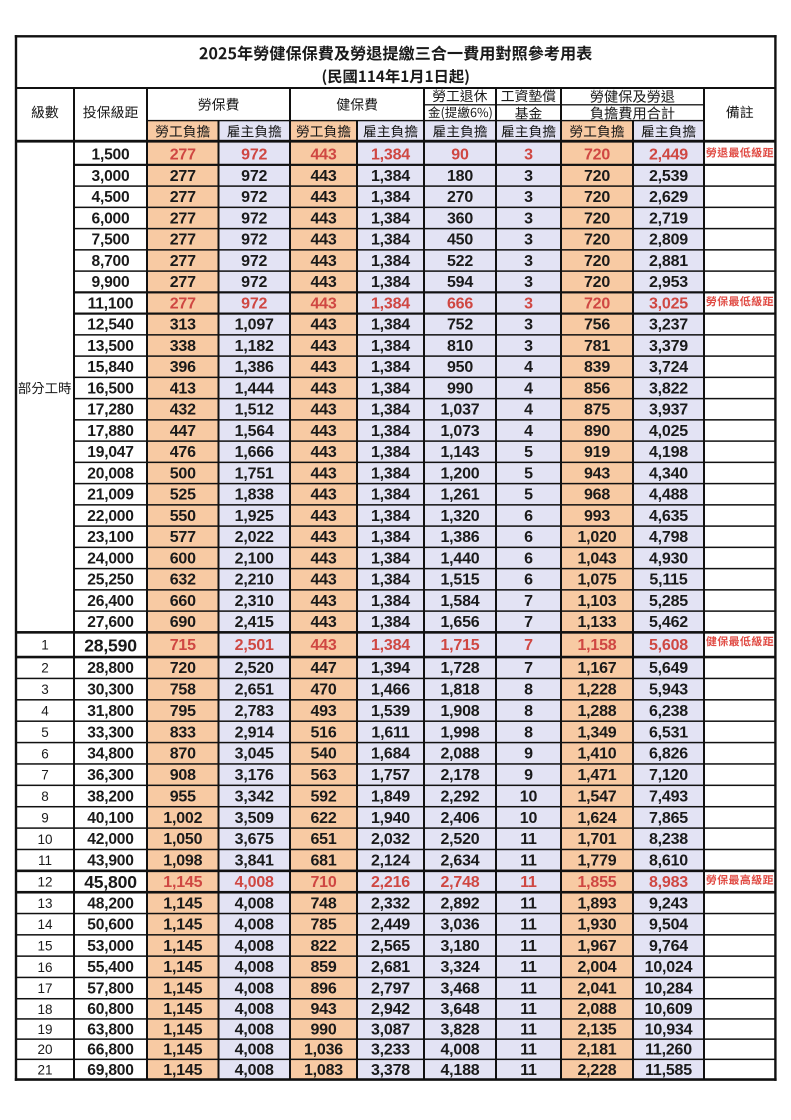  What do you see at coordinates (254, 537) in the screenshot?
I see `svg-text: 2,022` at bounding box center [254, 537].